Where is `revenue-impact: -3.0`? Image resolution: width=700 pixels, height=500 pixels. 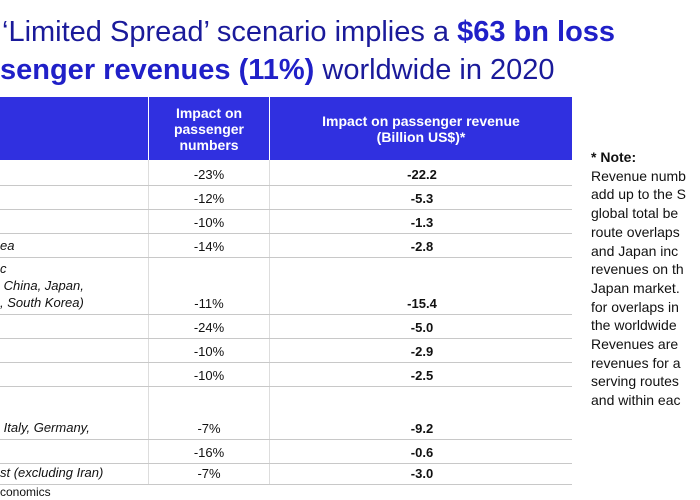
revenue-impact: -3.0 is located at coordinates (422, 473).